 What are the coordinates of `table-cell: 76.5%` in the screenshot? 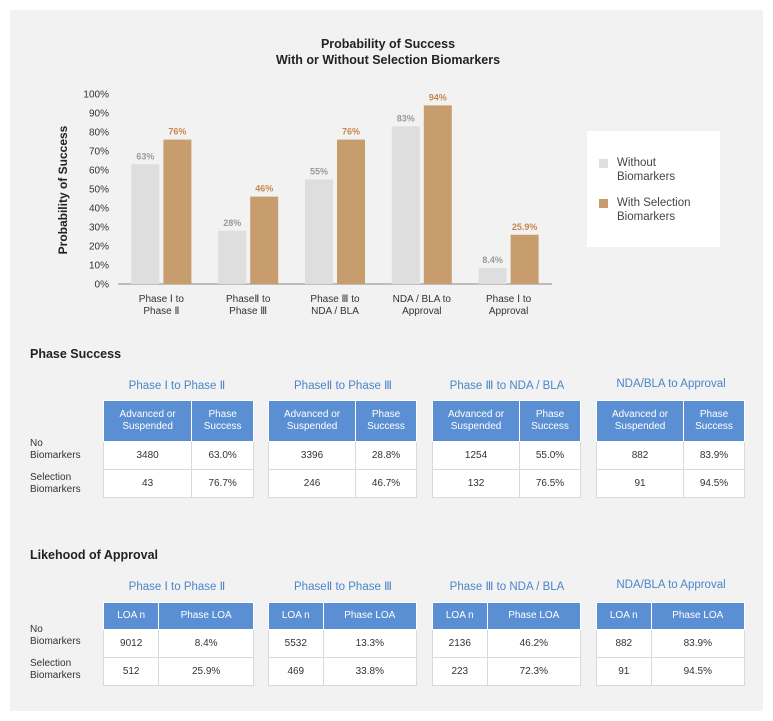 It's located at (550, 483).